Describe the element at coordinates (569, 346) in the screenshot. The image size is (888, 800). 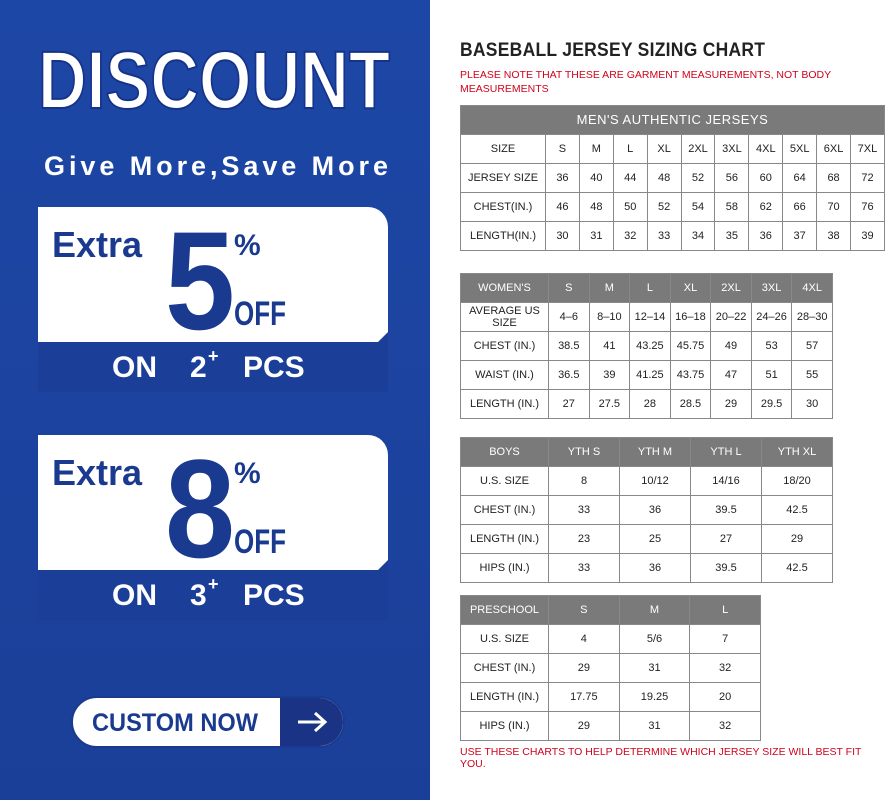
I see `cell: 38.5` at that location.